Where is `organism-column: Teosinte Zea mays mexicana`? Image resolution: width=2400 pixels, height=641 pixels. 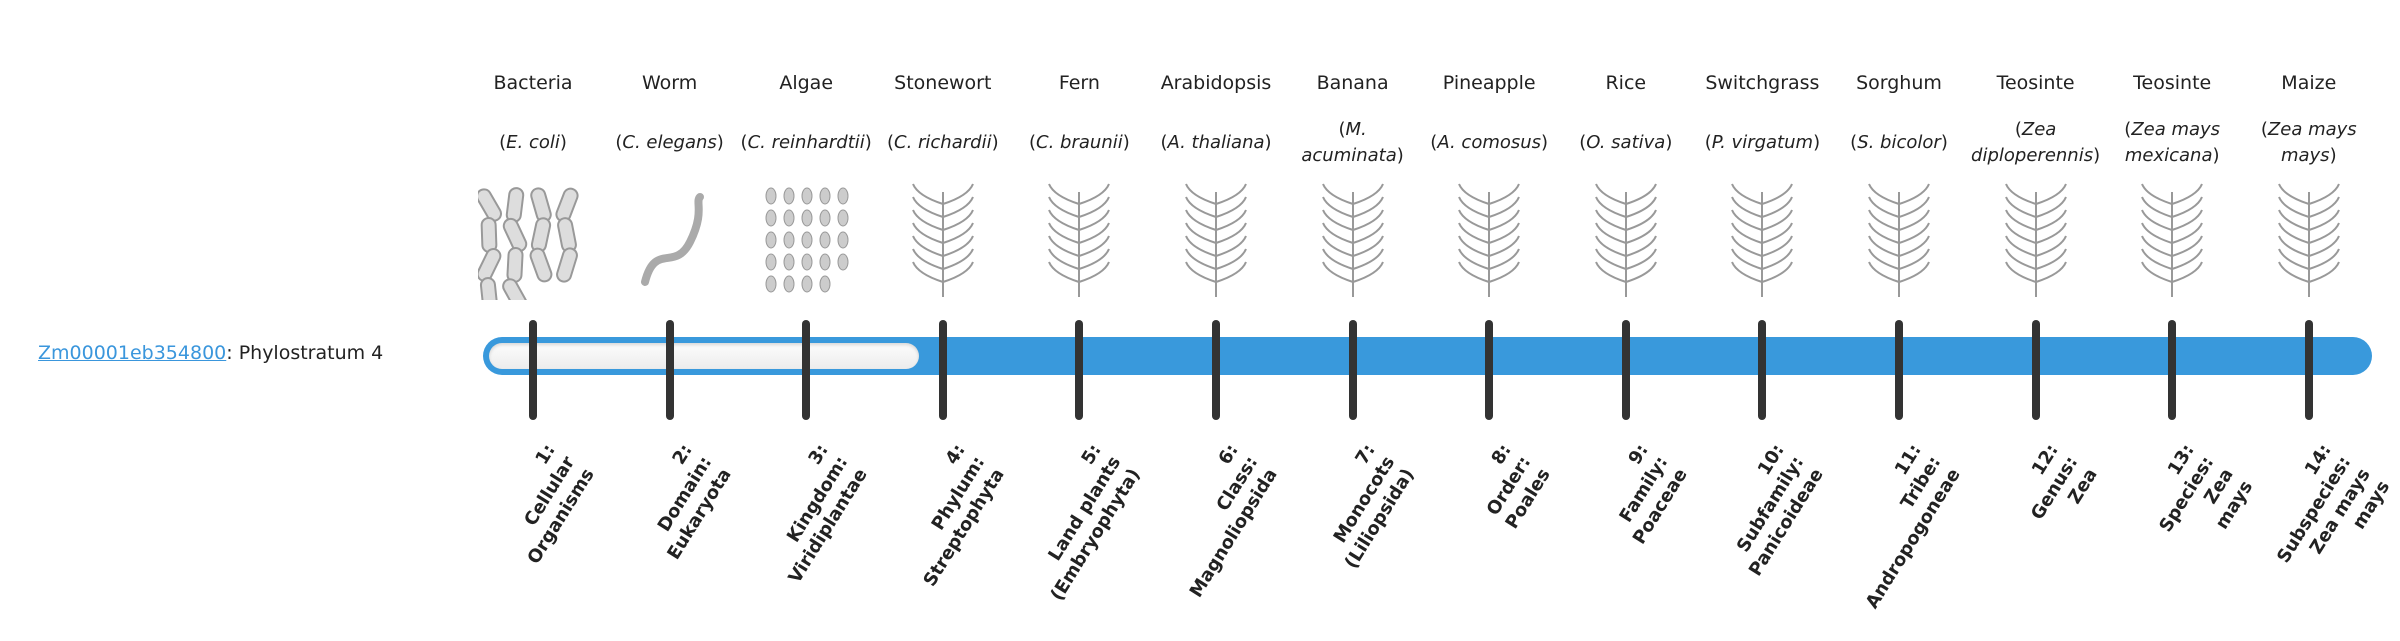 organism-column: Teosinte Zea mays mexicana is located at coordinates (2172, 183).